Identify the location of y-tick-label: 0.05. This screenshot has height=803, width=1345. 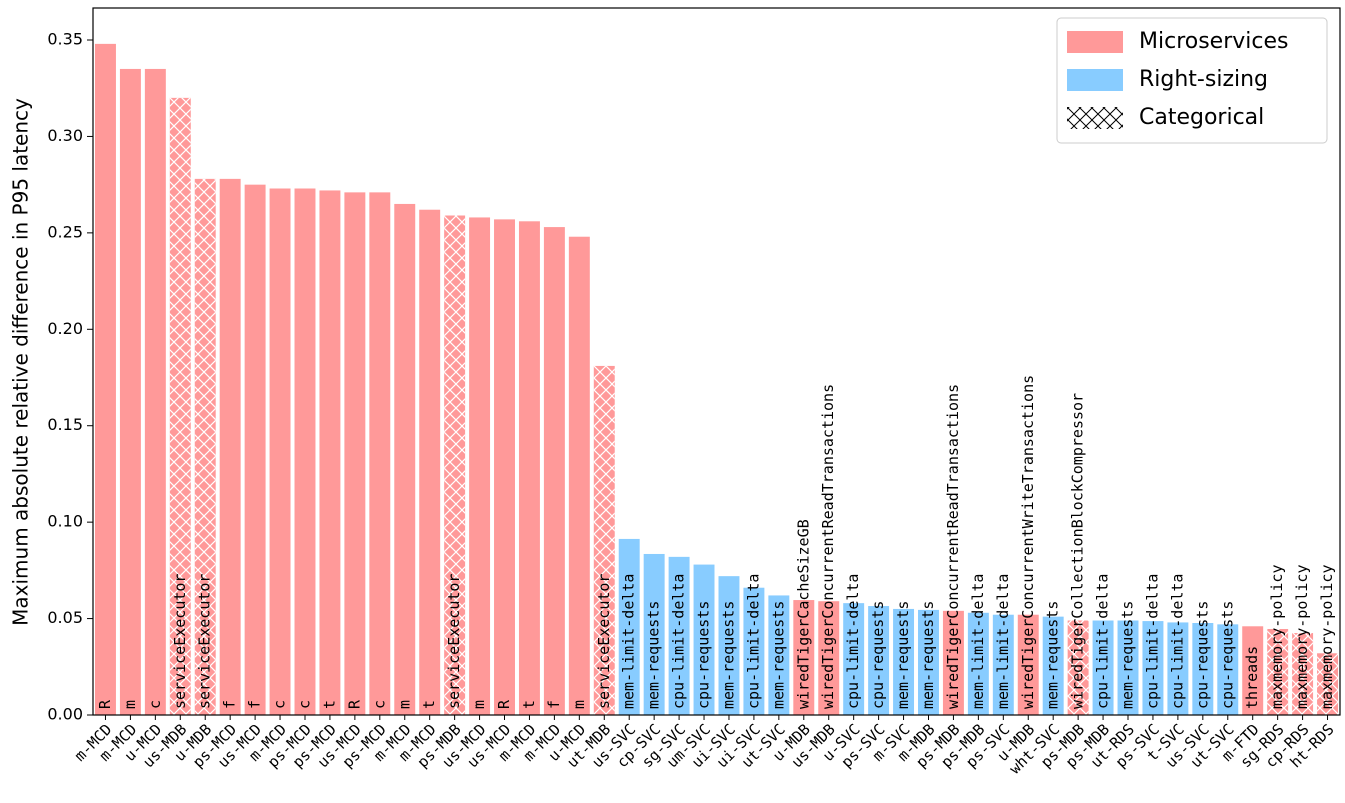
(65, 617).